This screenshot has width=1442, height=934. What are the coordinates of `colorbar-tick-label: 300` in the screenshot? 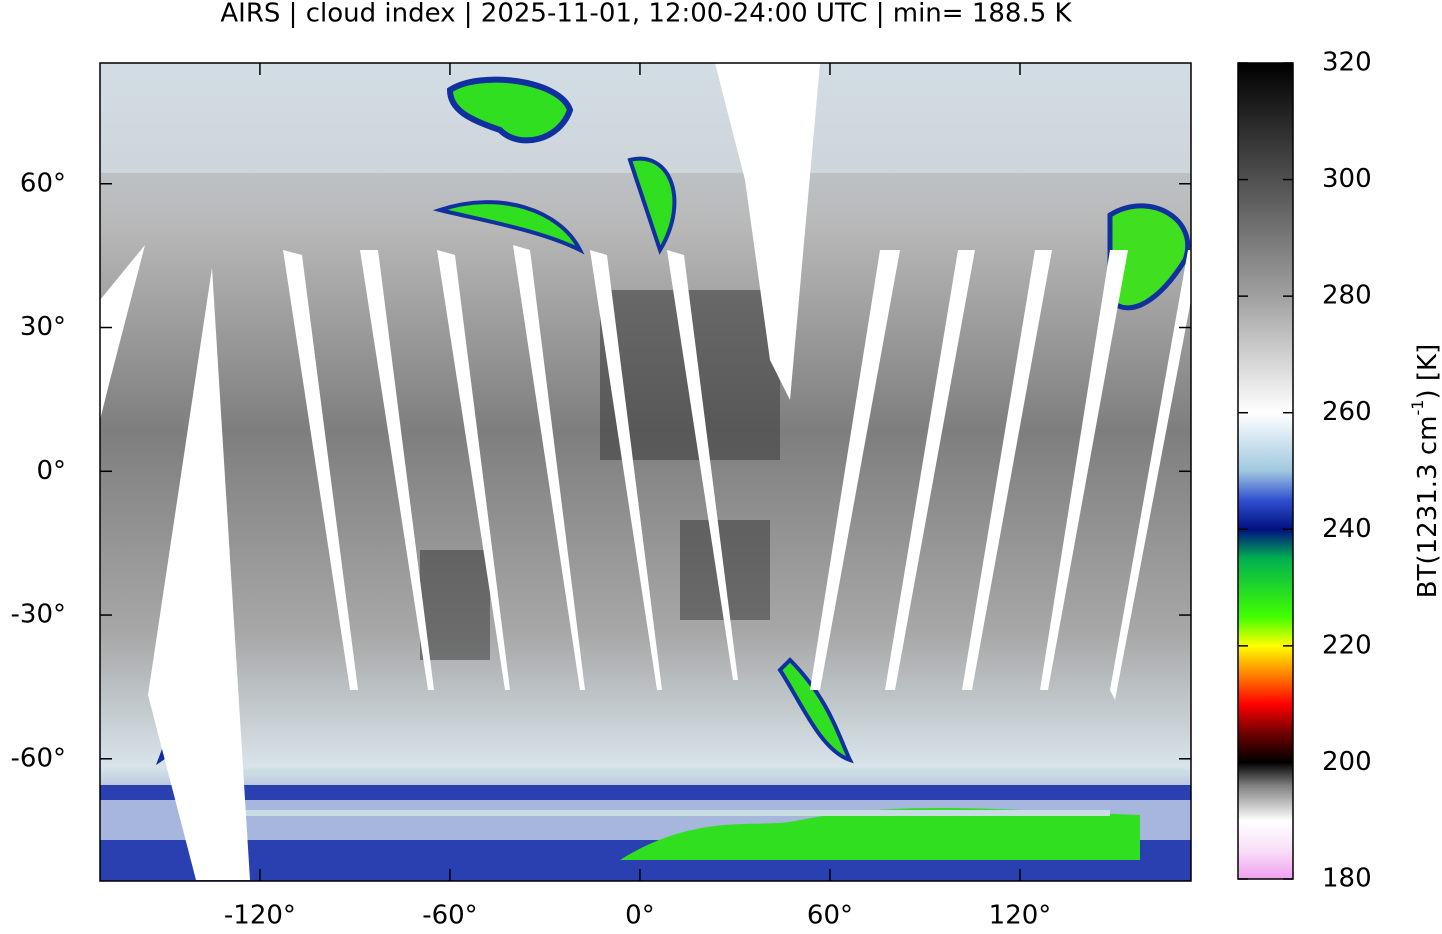 It's located at (1347, 179).